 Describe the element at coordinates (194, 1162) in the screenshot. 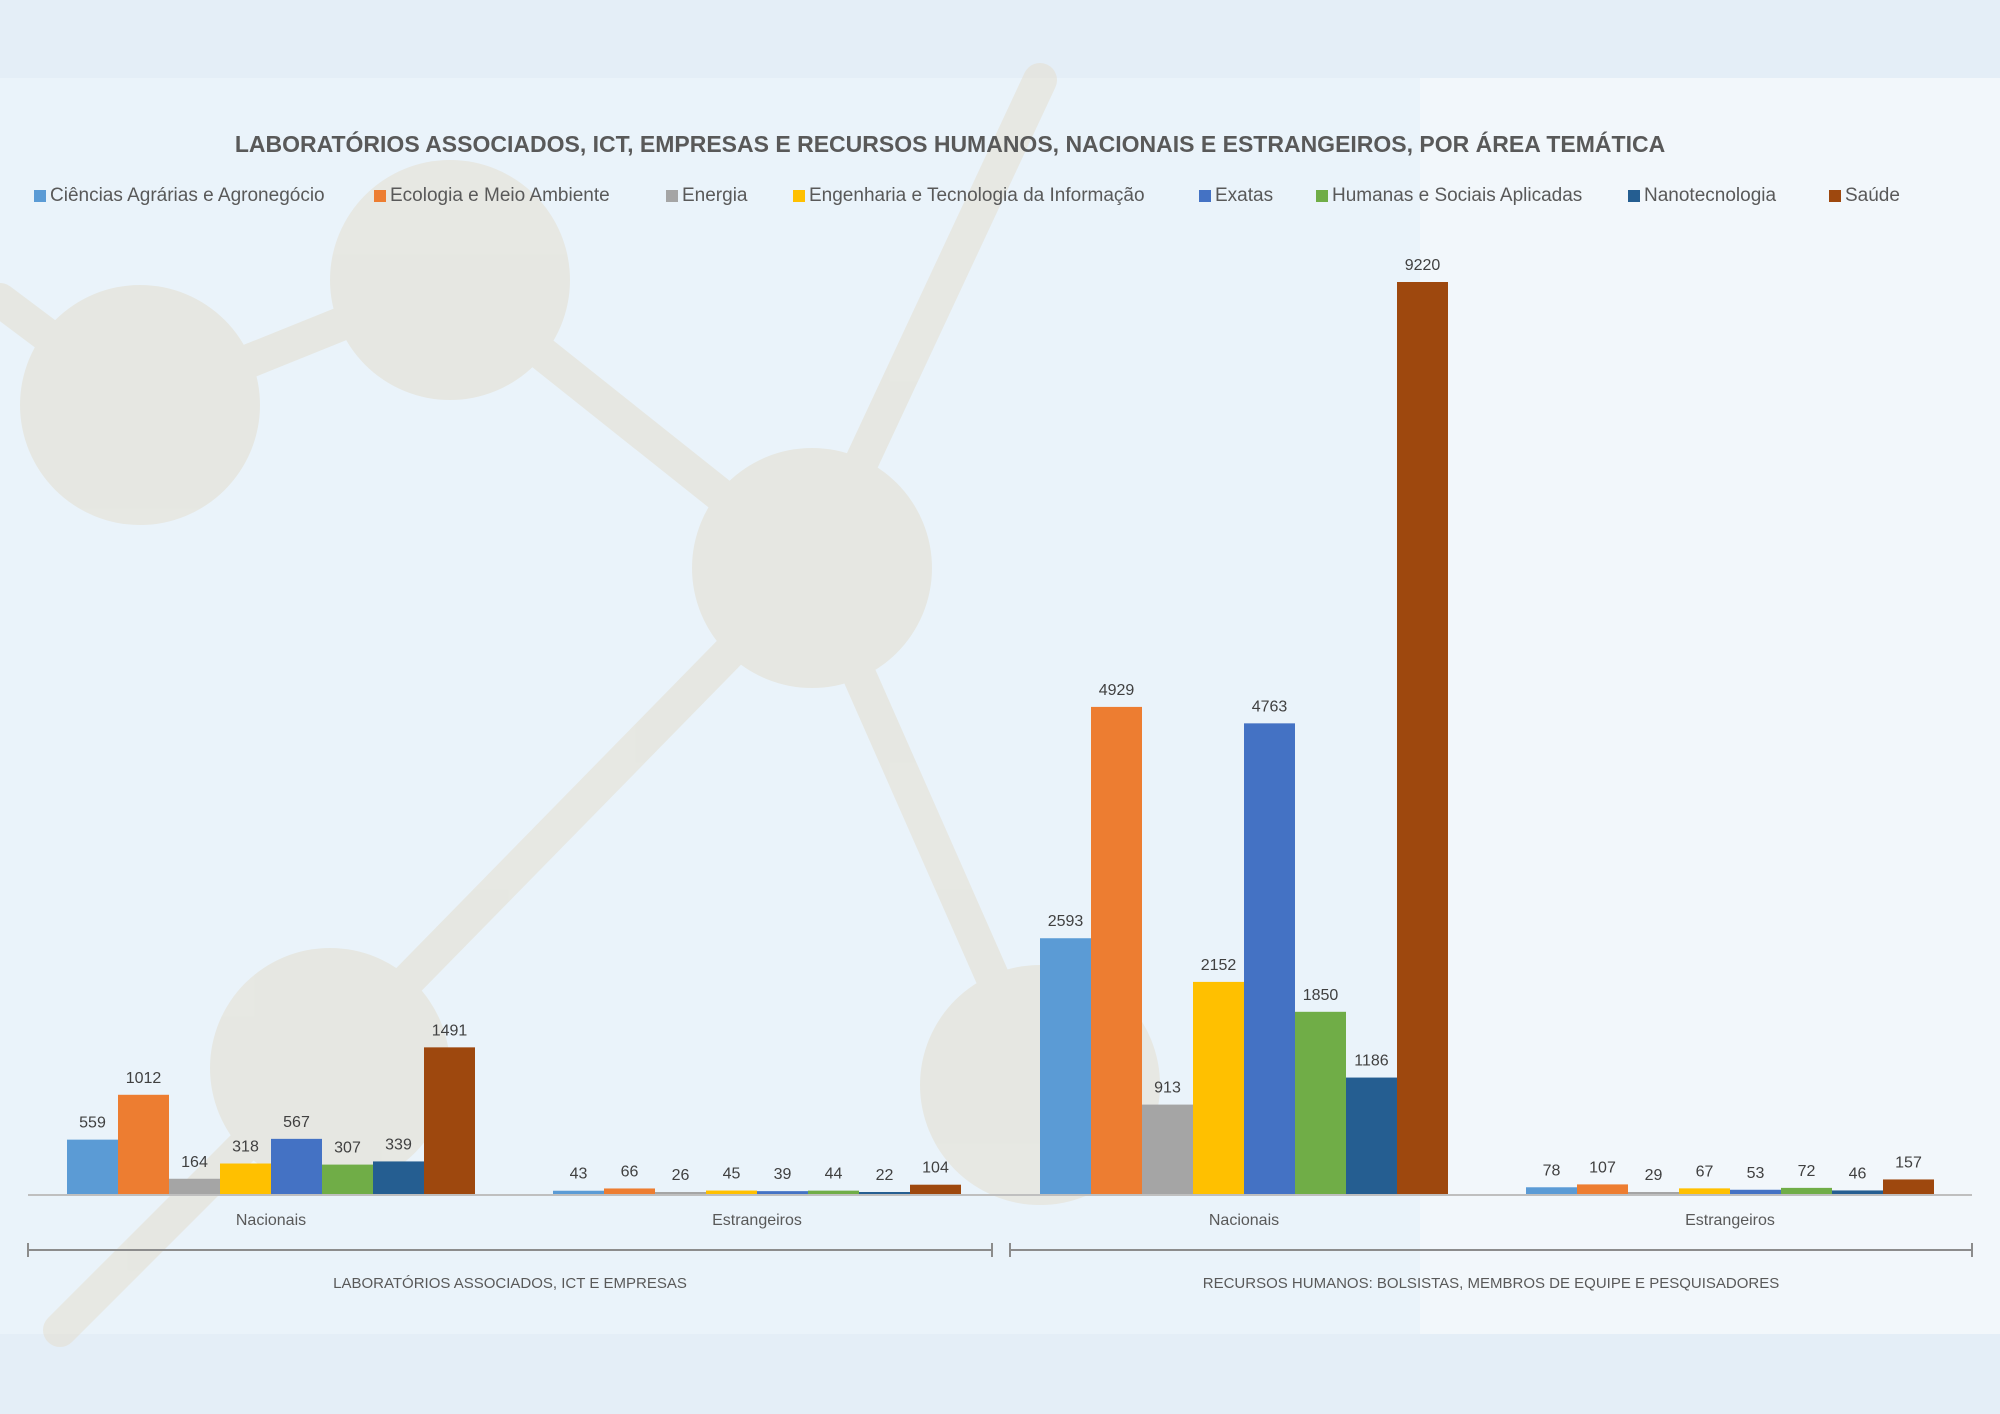

I see `data-label: 164` at that location.